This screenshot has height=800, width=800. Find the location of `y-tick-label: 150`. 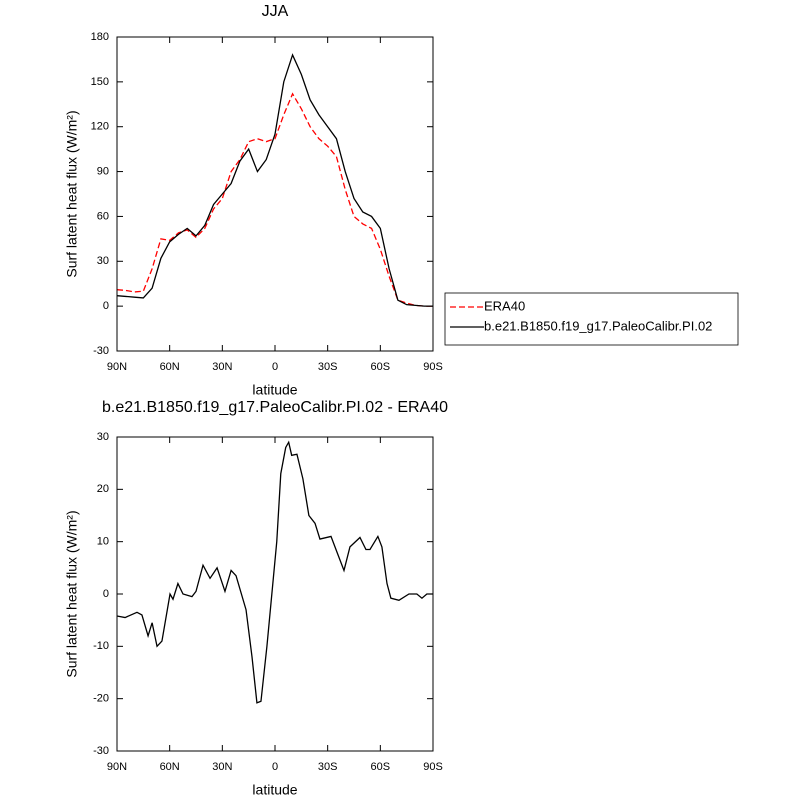

y-tick-label: 150 is located at coordinates (100, 82).